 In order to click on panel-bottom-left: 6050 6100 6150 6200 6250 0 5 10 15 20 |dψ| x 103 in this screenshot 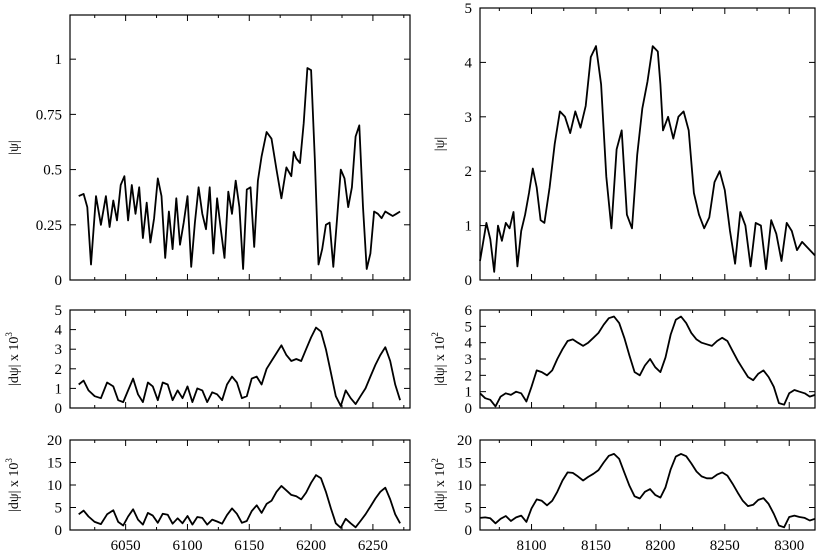, I will do `click(207, 493)`.